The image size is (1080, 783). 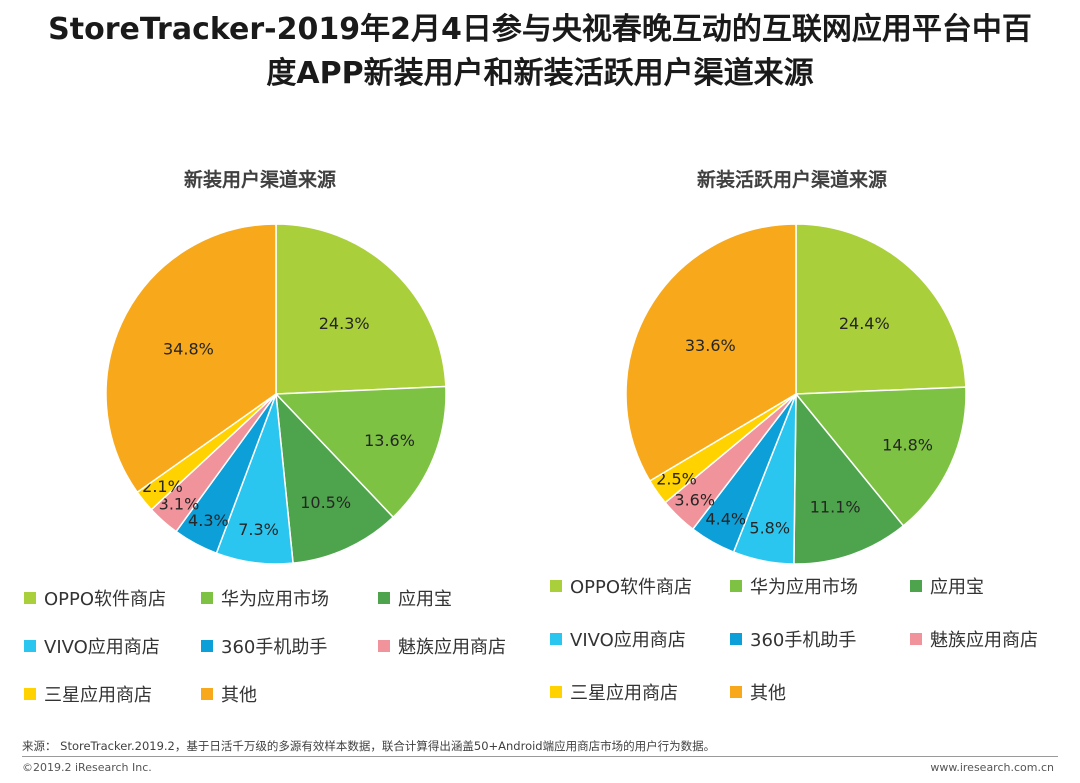 What do you see at coordinates (208, 520) in the screenshot?
I see `data-label-360: 4.3%` at bounding box center [208, 520].